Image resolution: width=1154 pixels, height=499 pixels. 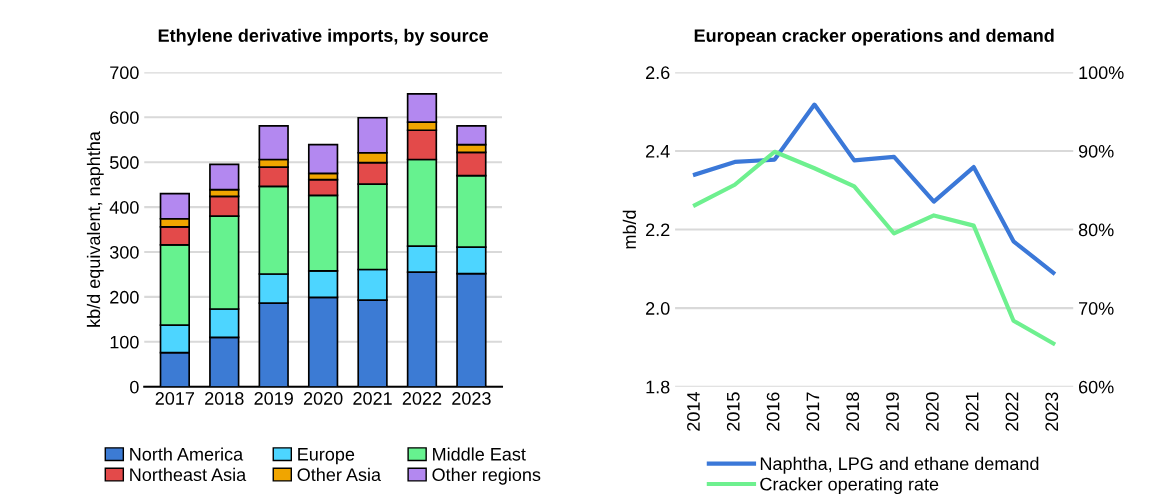 I want to click on chart-title: Ethylene derivative imports, by source, so click(x=323, y=37).